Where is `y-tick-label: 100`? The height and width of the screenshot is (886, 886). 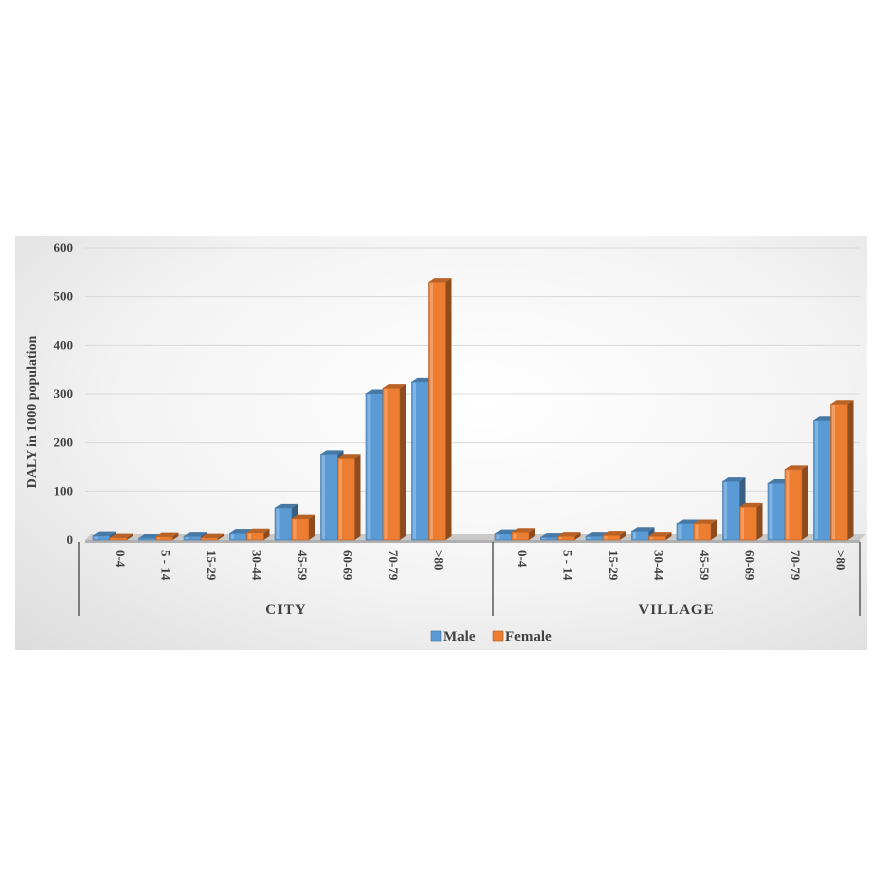
y-tick-label: 100 is located at coordinates (64, 490).